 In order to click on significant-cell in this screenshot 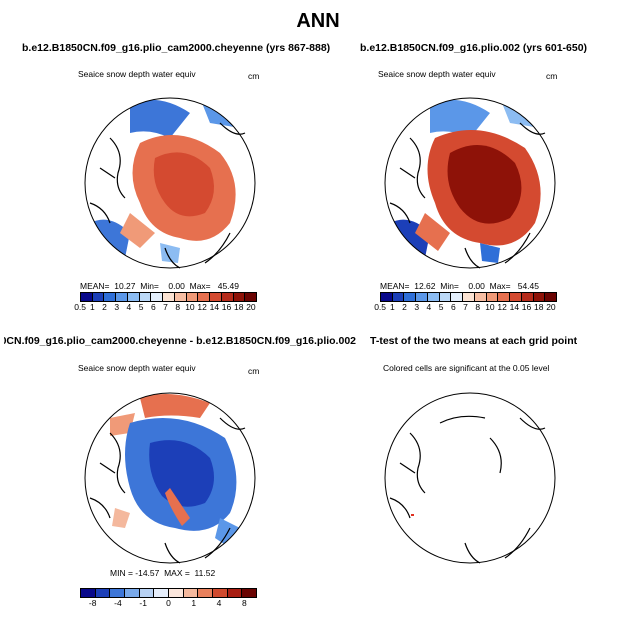, I will do `click(412, 515)`.